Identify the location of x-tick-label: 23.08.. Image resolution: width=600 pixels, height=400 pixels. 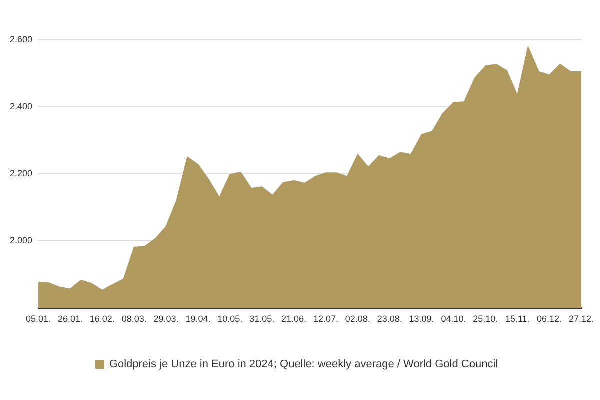
(389, 319).